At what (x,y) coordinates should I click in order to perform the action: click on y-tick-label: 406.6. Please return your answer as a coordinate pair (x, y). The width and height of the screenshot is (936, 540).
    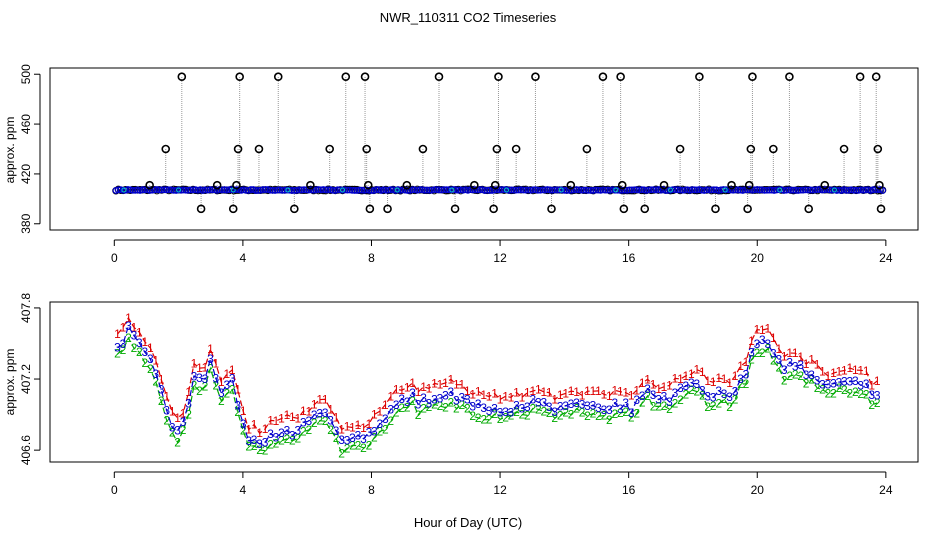
    Looking at the image, I should click on (26, 450).